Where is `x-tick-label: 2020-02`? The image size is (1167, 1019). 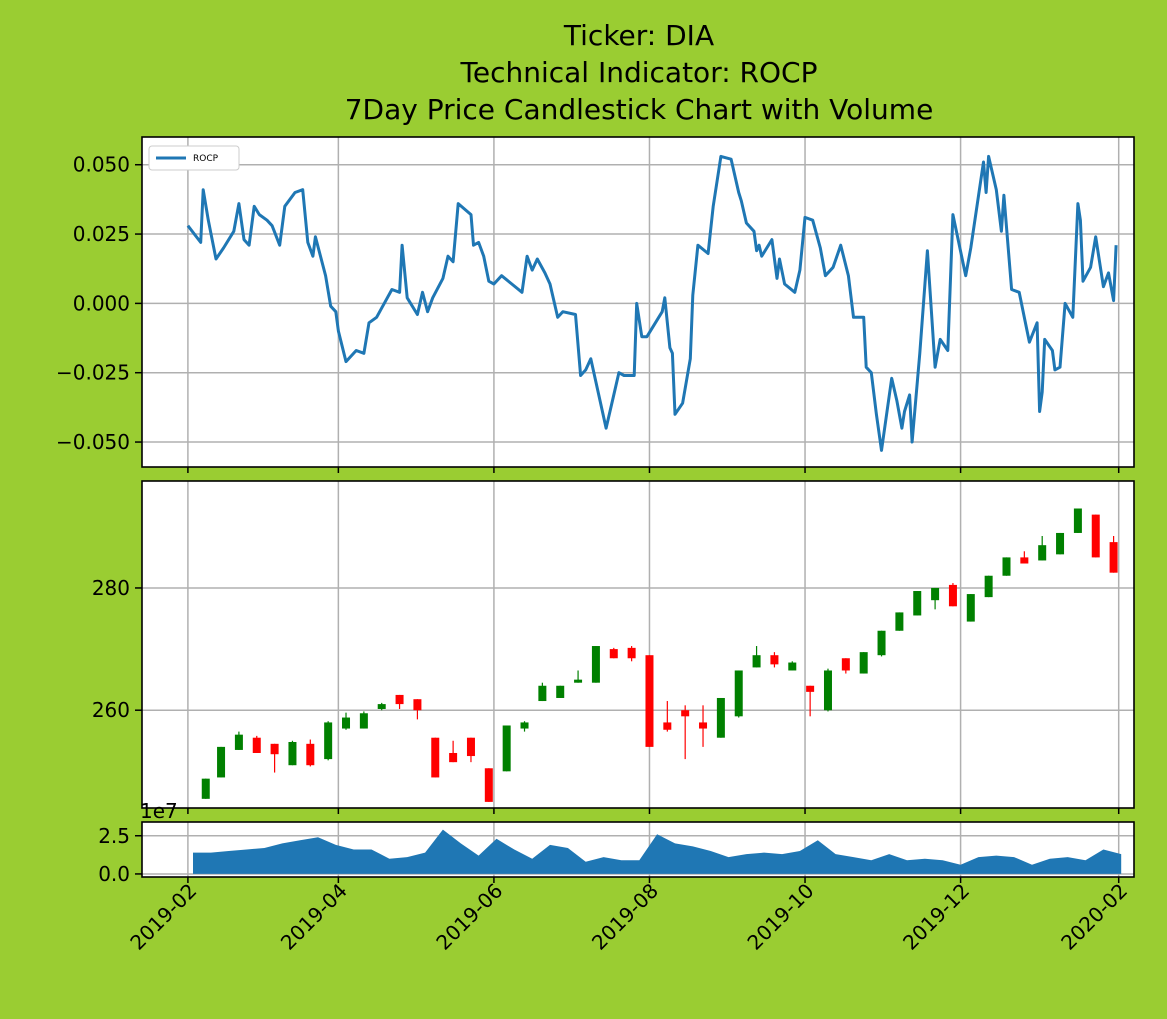 x-tick-label: 2020-02 is located at coordinates (1094, 917).